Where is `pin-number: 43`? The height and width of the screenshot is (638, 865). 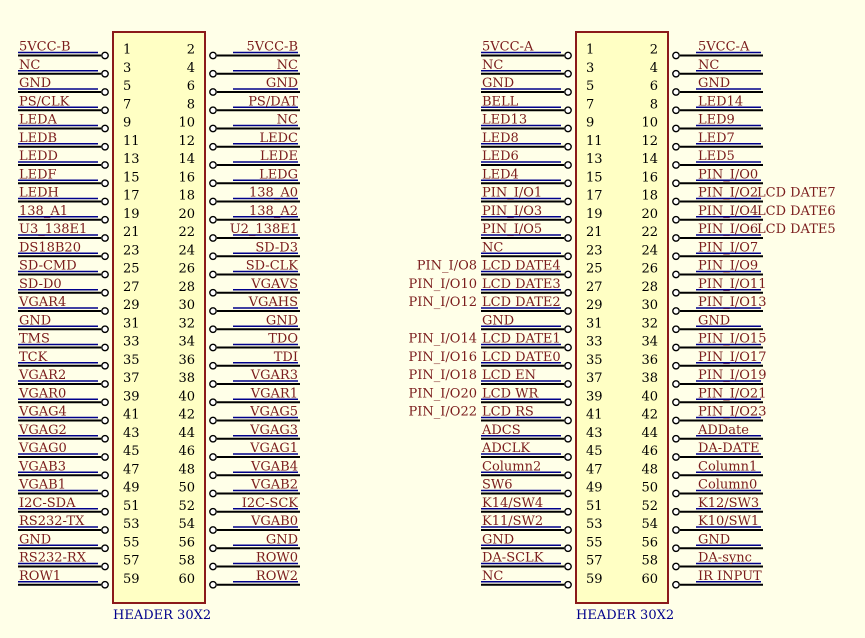
pin-number: 43 is located at coordinates (594, 433).